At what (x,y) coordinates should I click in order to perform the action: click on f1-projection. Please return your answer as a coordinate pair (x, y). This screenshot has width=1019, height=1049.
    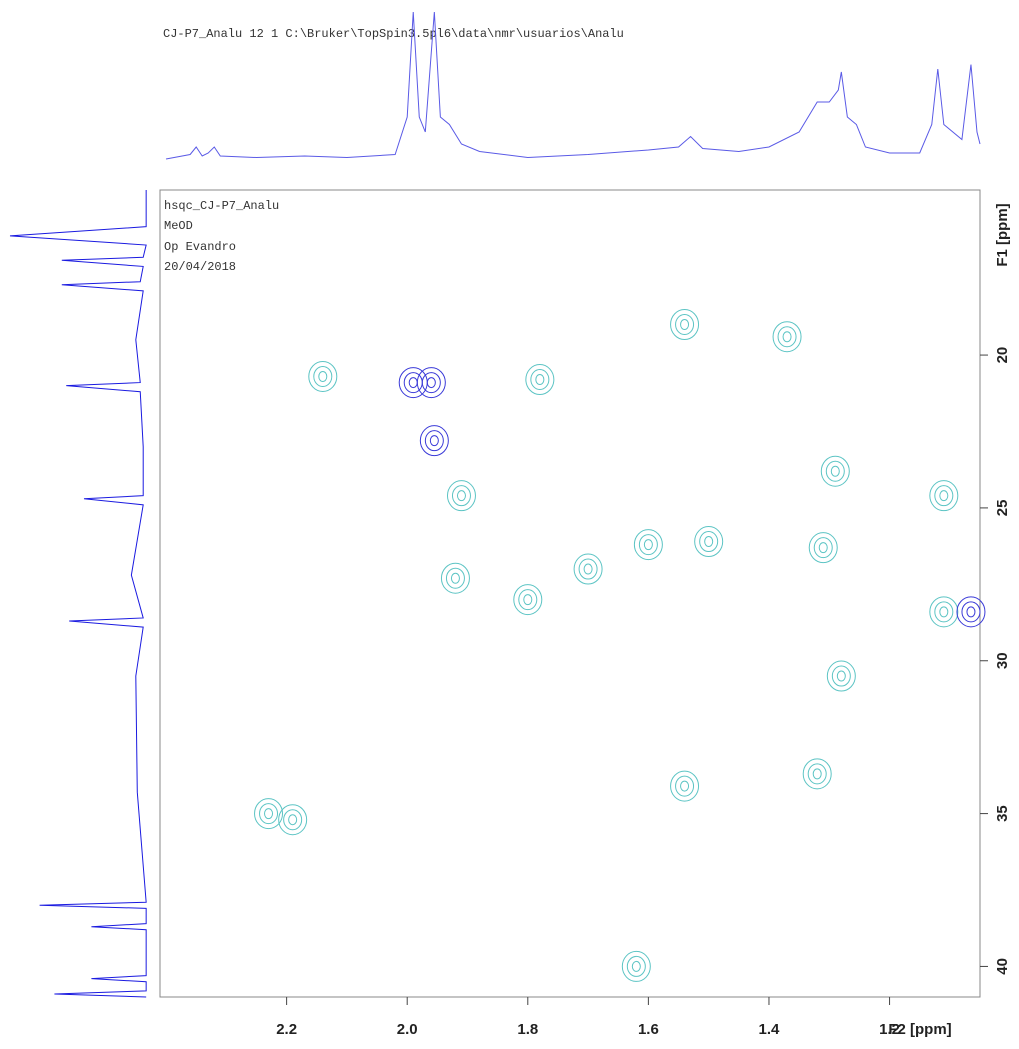
    Looking at the image, I should click on (78, 594).